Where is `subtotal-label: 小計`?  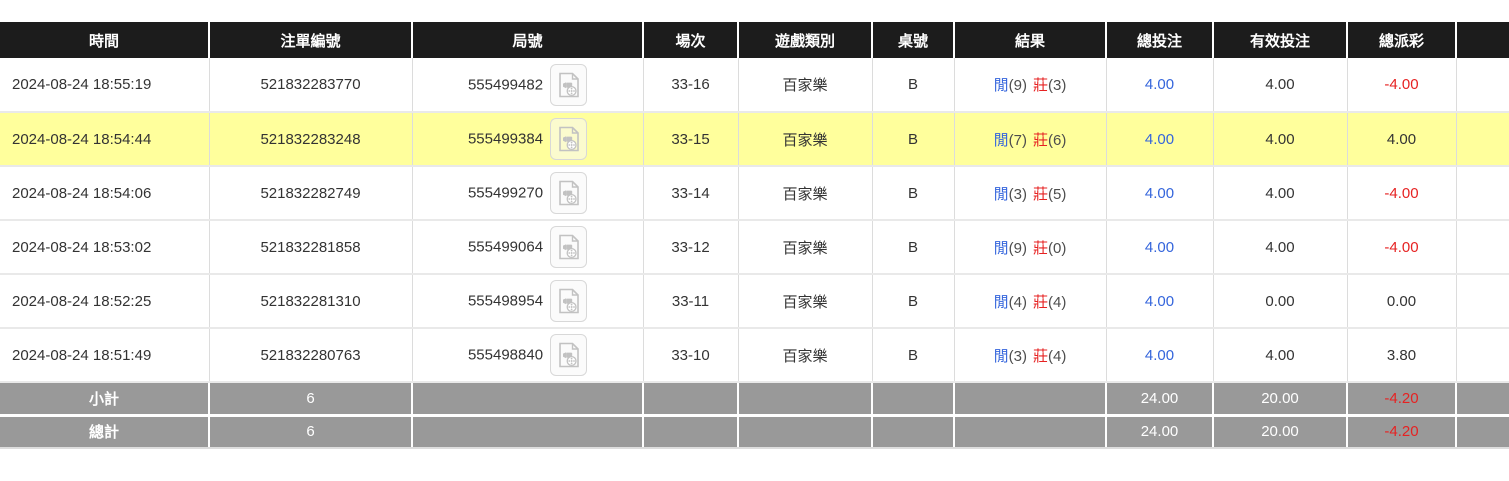
subtotal-label: 小計 is located at coordinates (105, 399).